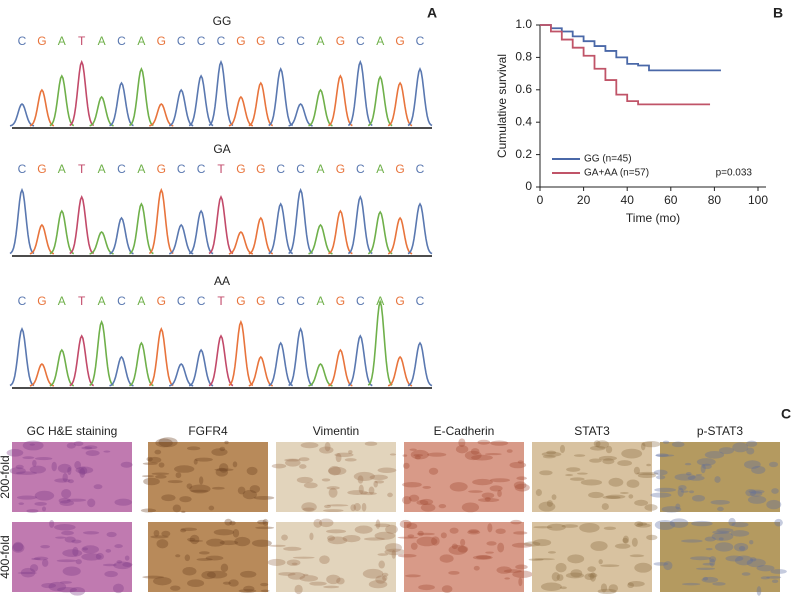  Describe the element at coordinates (720, 431) in the screenshot. I see `column-title: p-STAT3` at that location.